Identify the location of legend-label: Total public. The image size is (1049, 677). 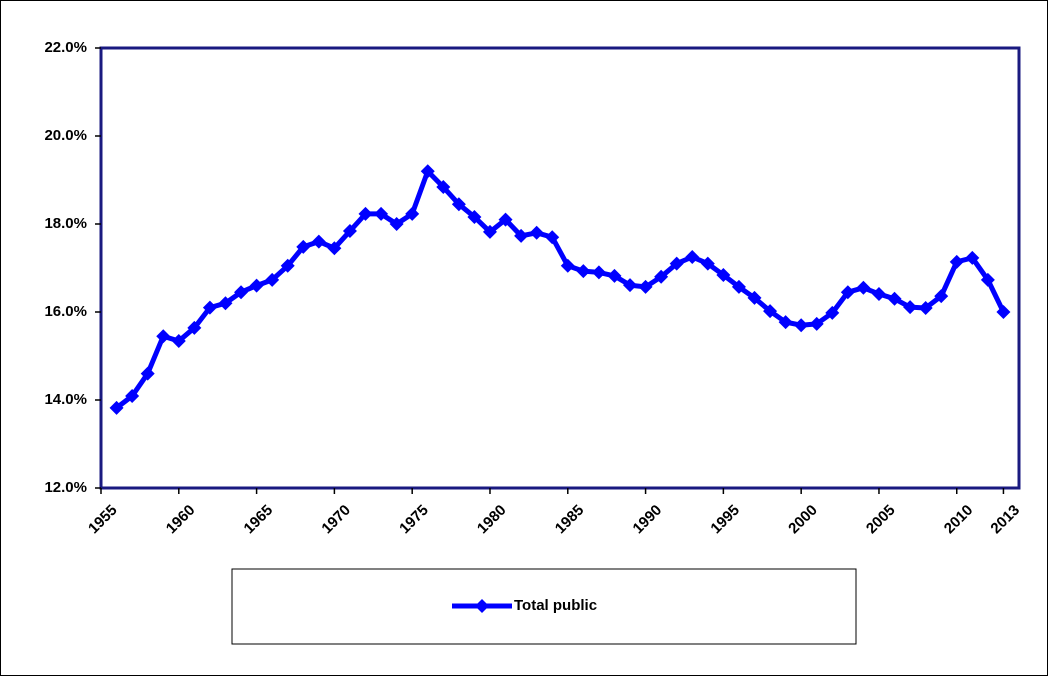
(555, 605).